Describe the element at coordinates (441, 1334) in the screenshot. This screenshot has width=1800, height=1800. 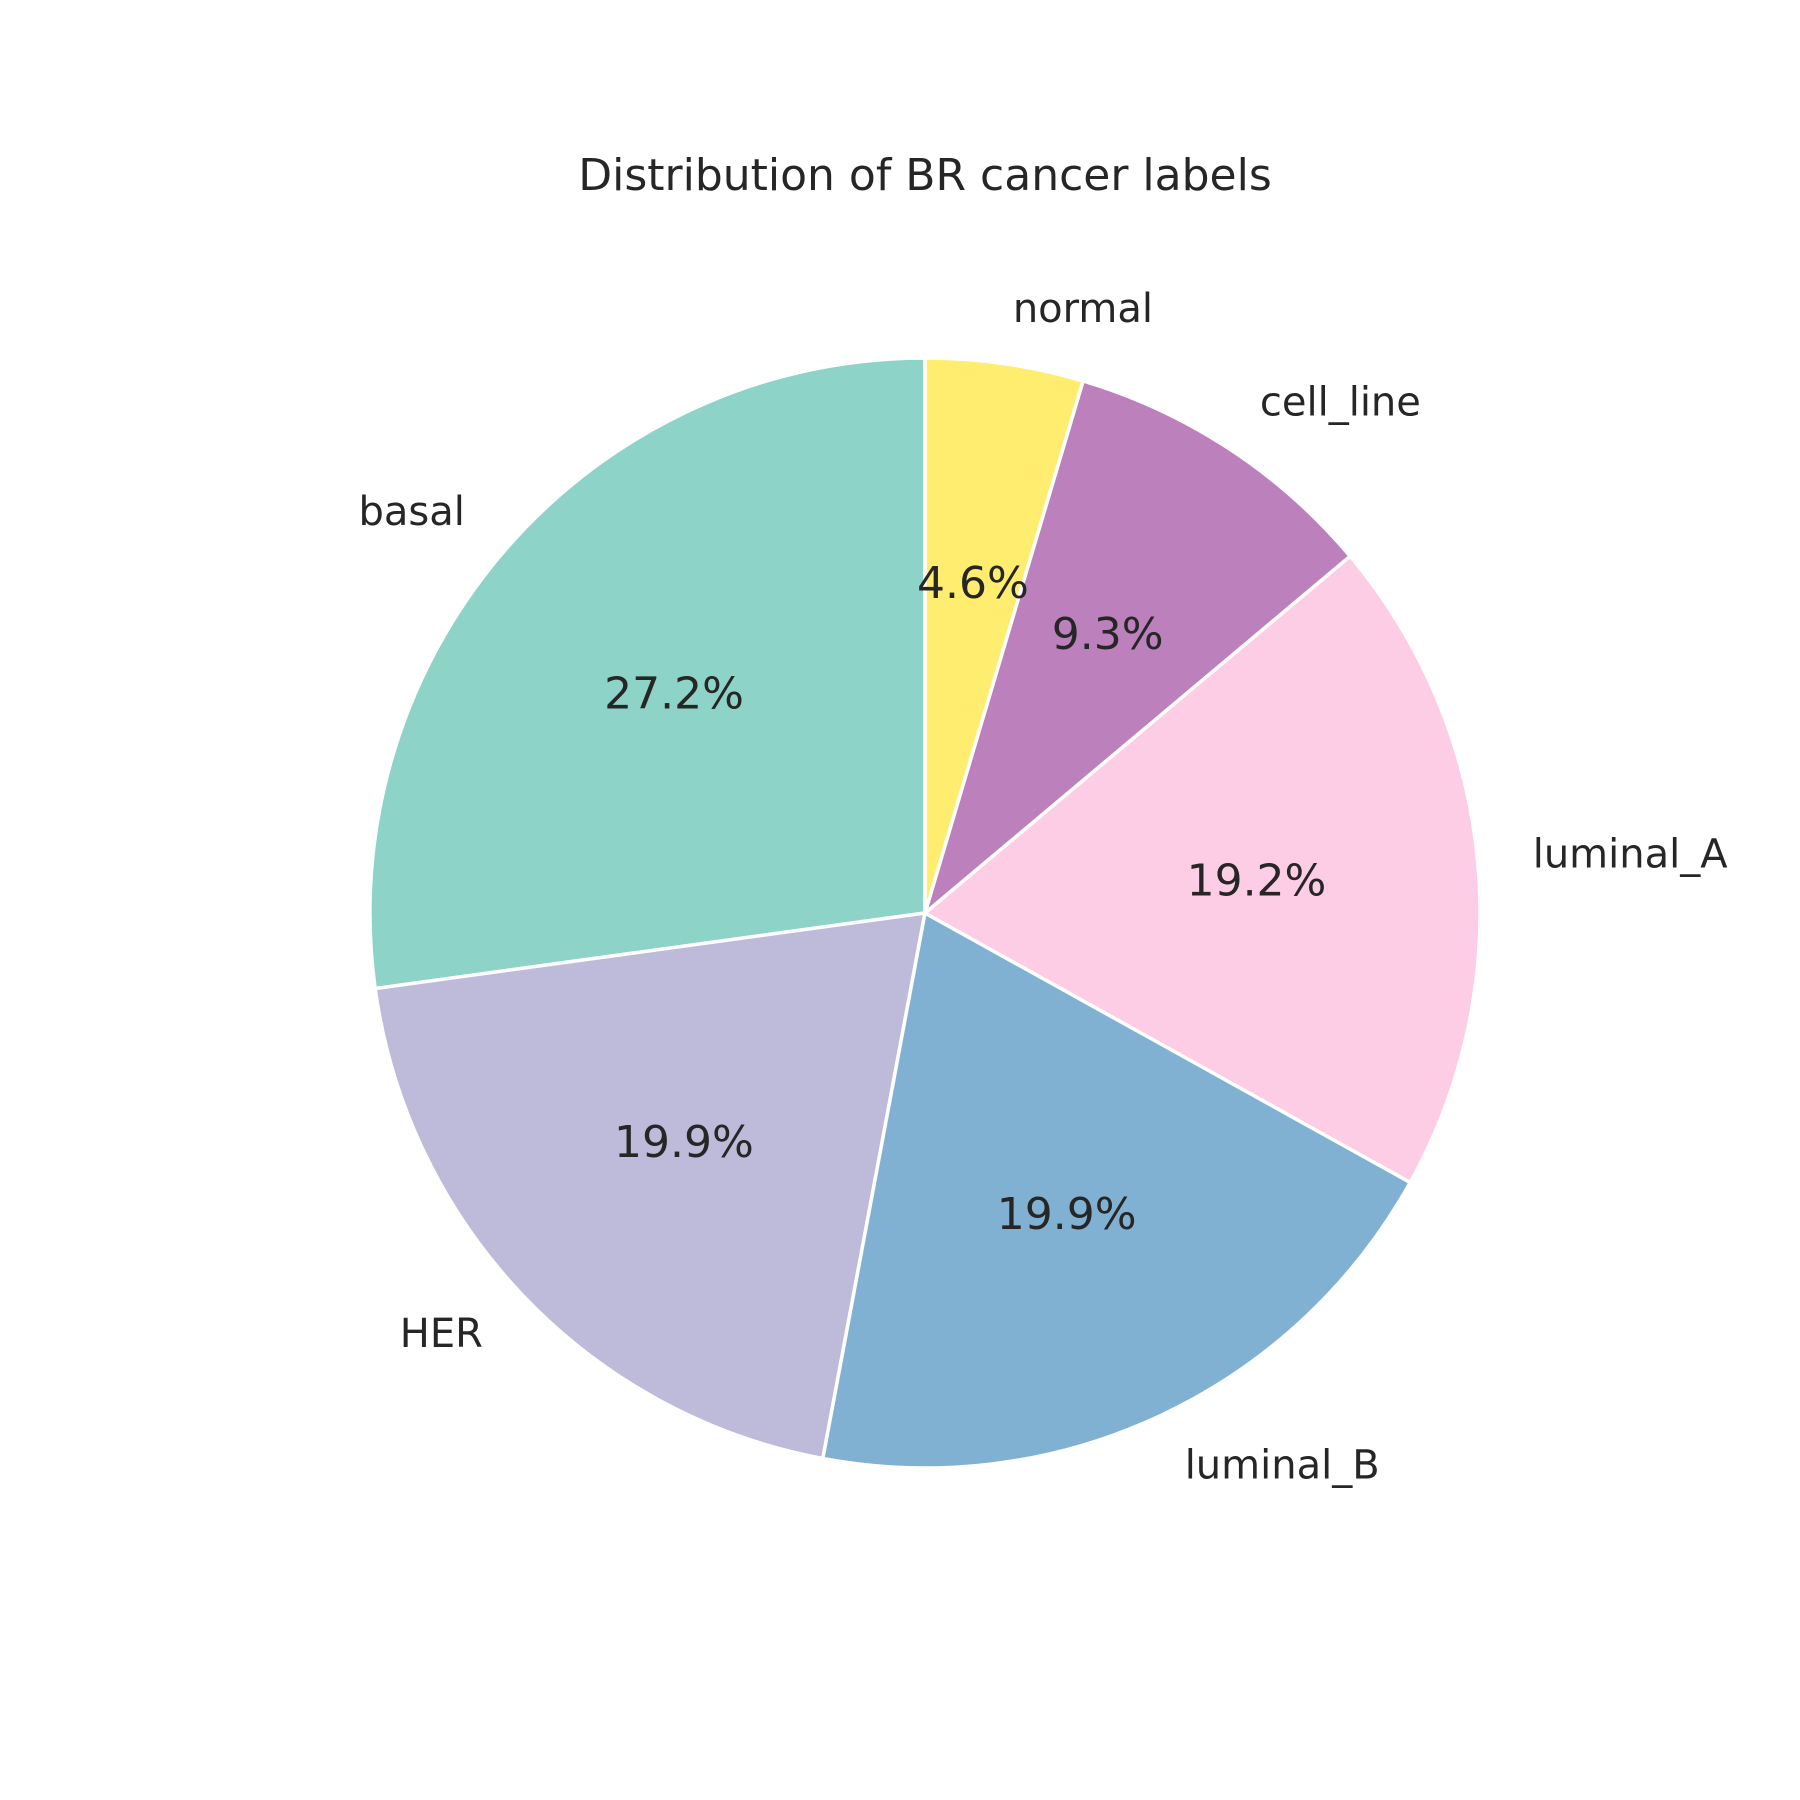
I see `slice-label-her: HER` at that location.